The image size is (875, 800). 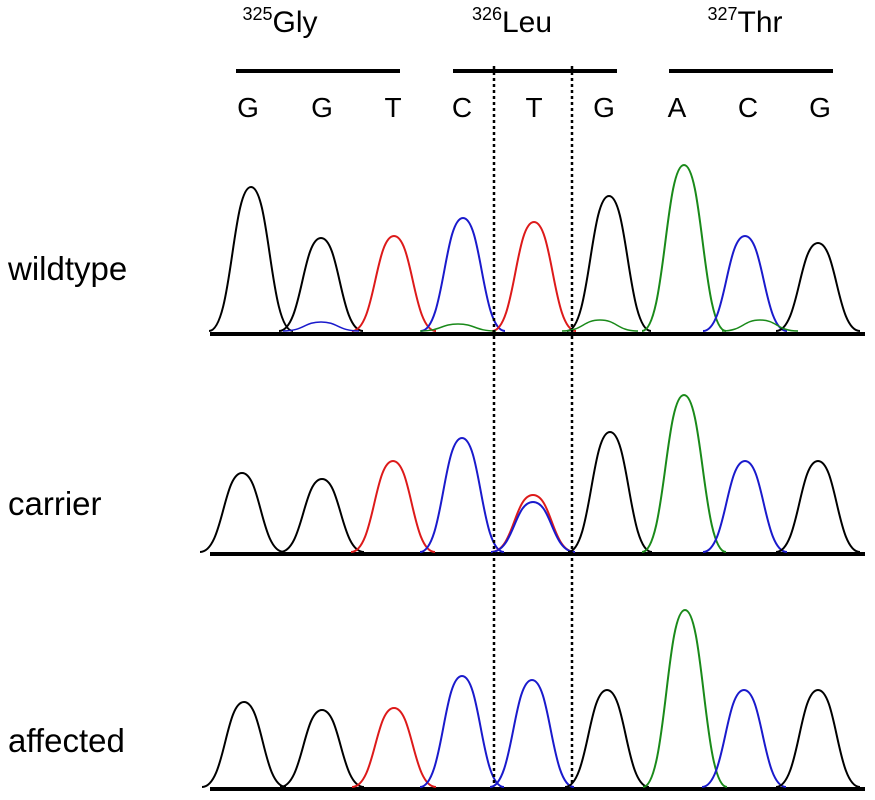 What do you see at coordinates (677, 107) in the screenshot?
I see `base-letter: A` at bounding box center [677, 107].